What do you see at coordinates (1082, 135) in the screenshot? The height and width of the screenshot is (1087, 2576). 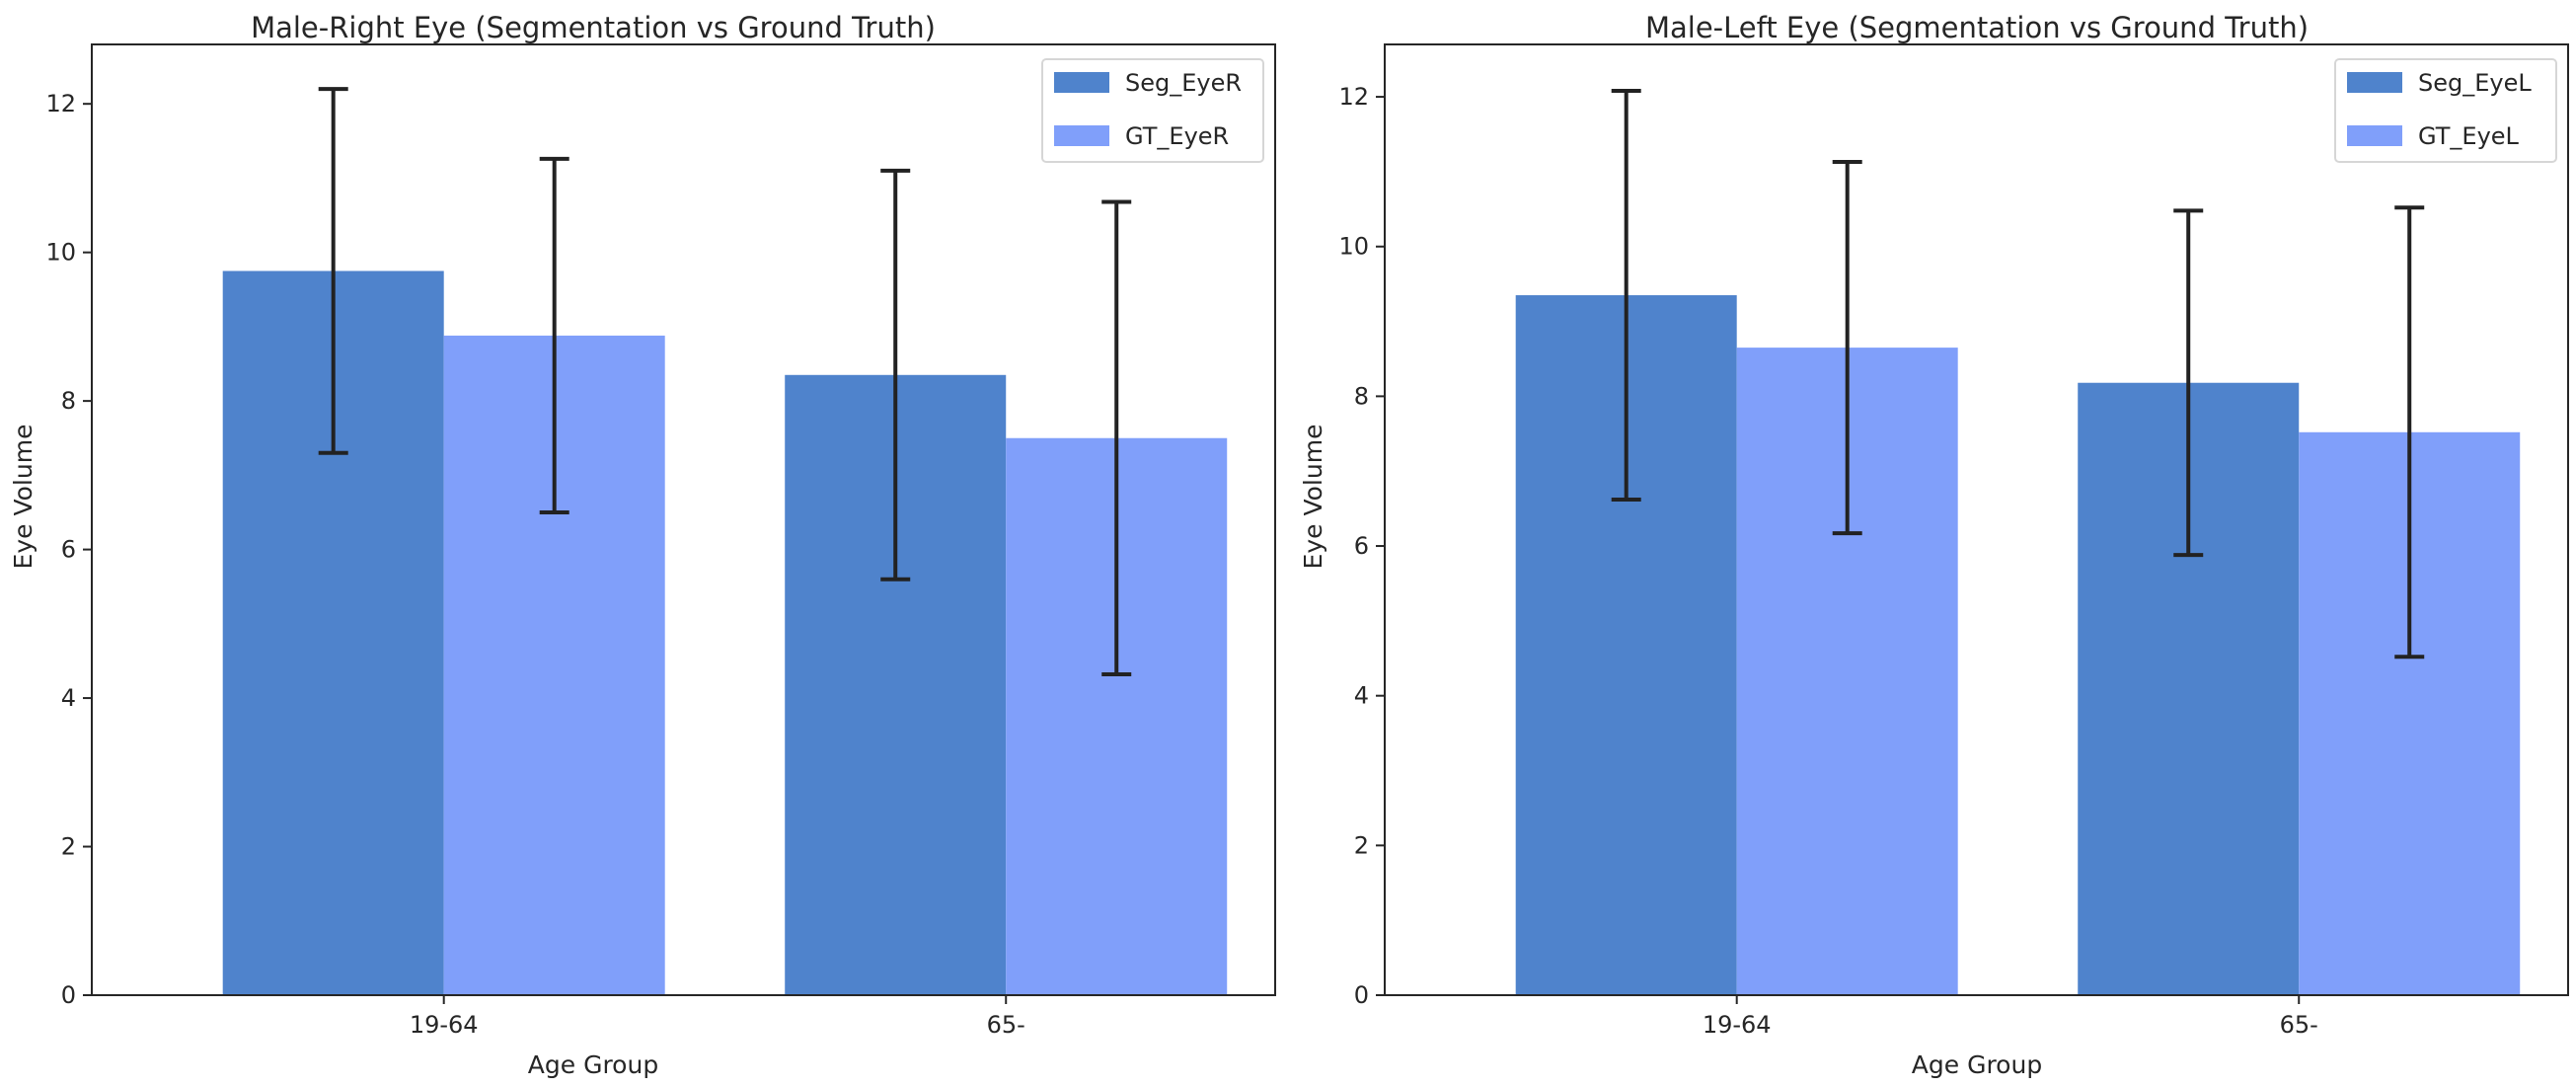 I see `legend-swatch-gt-eyer` at bounding box center [1082, 135].